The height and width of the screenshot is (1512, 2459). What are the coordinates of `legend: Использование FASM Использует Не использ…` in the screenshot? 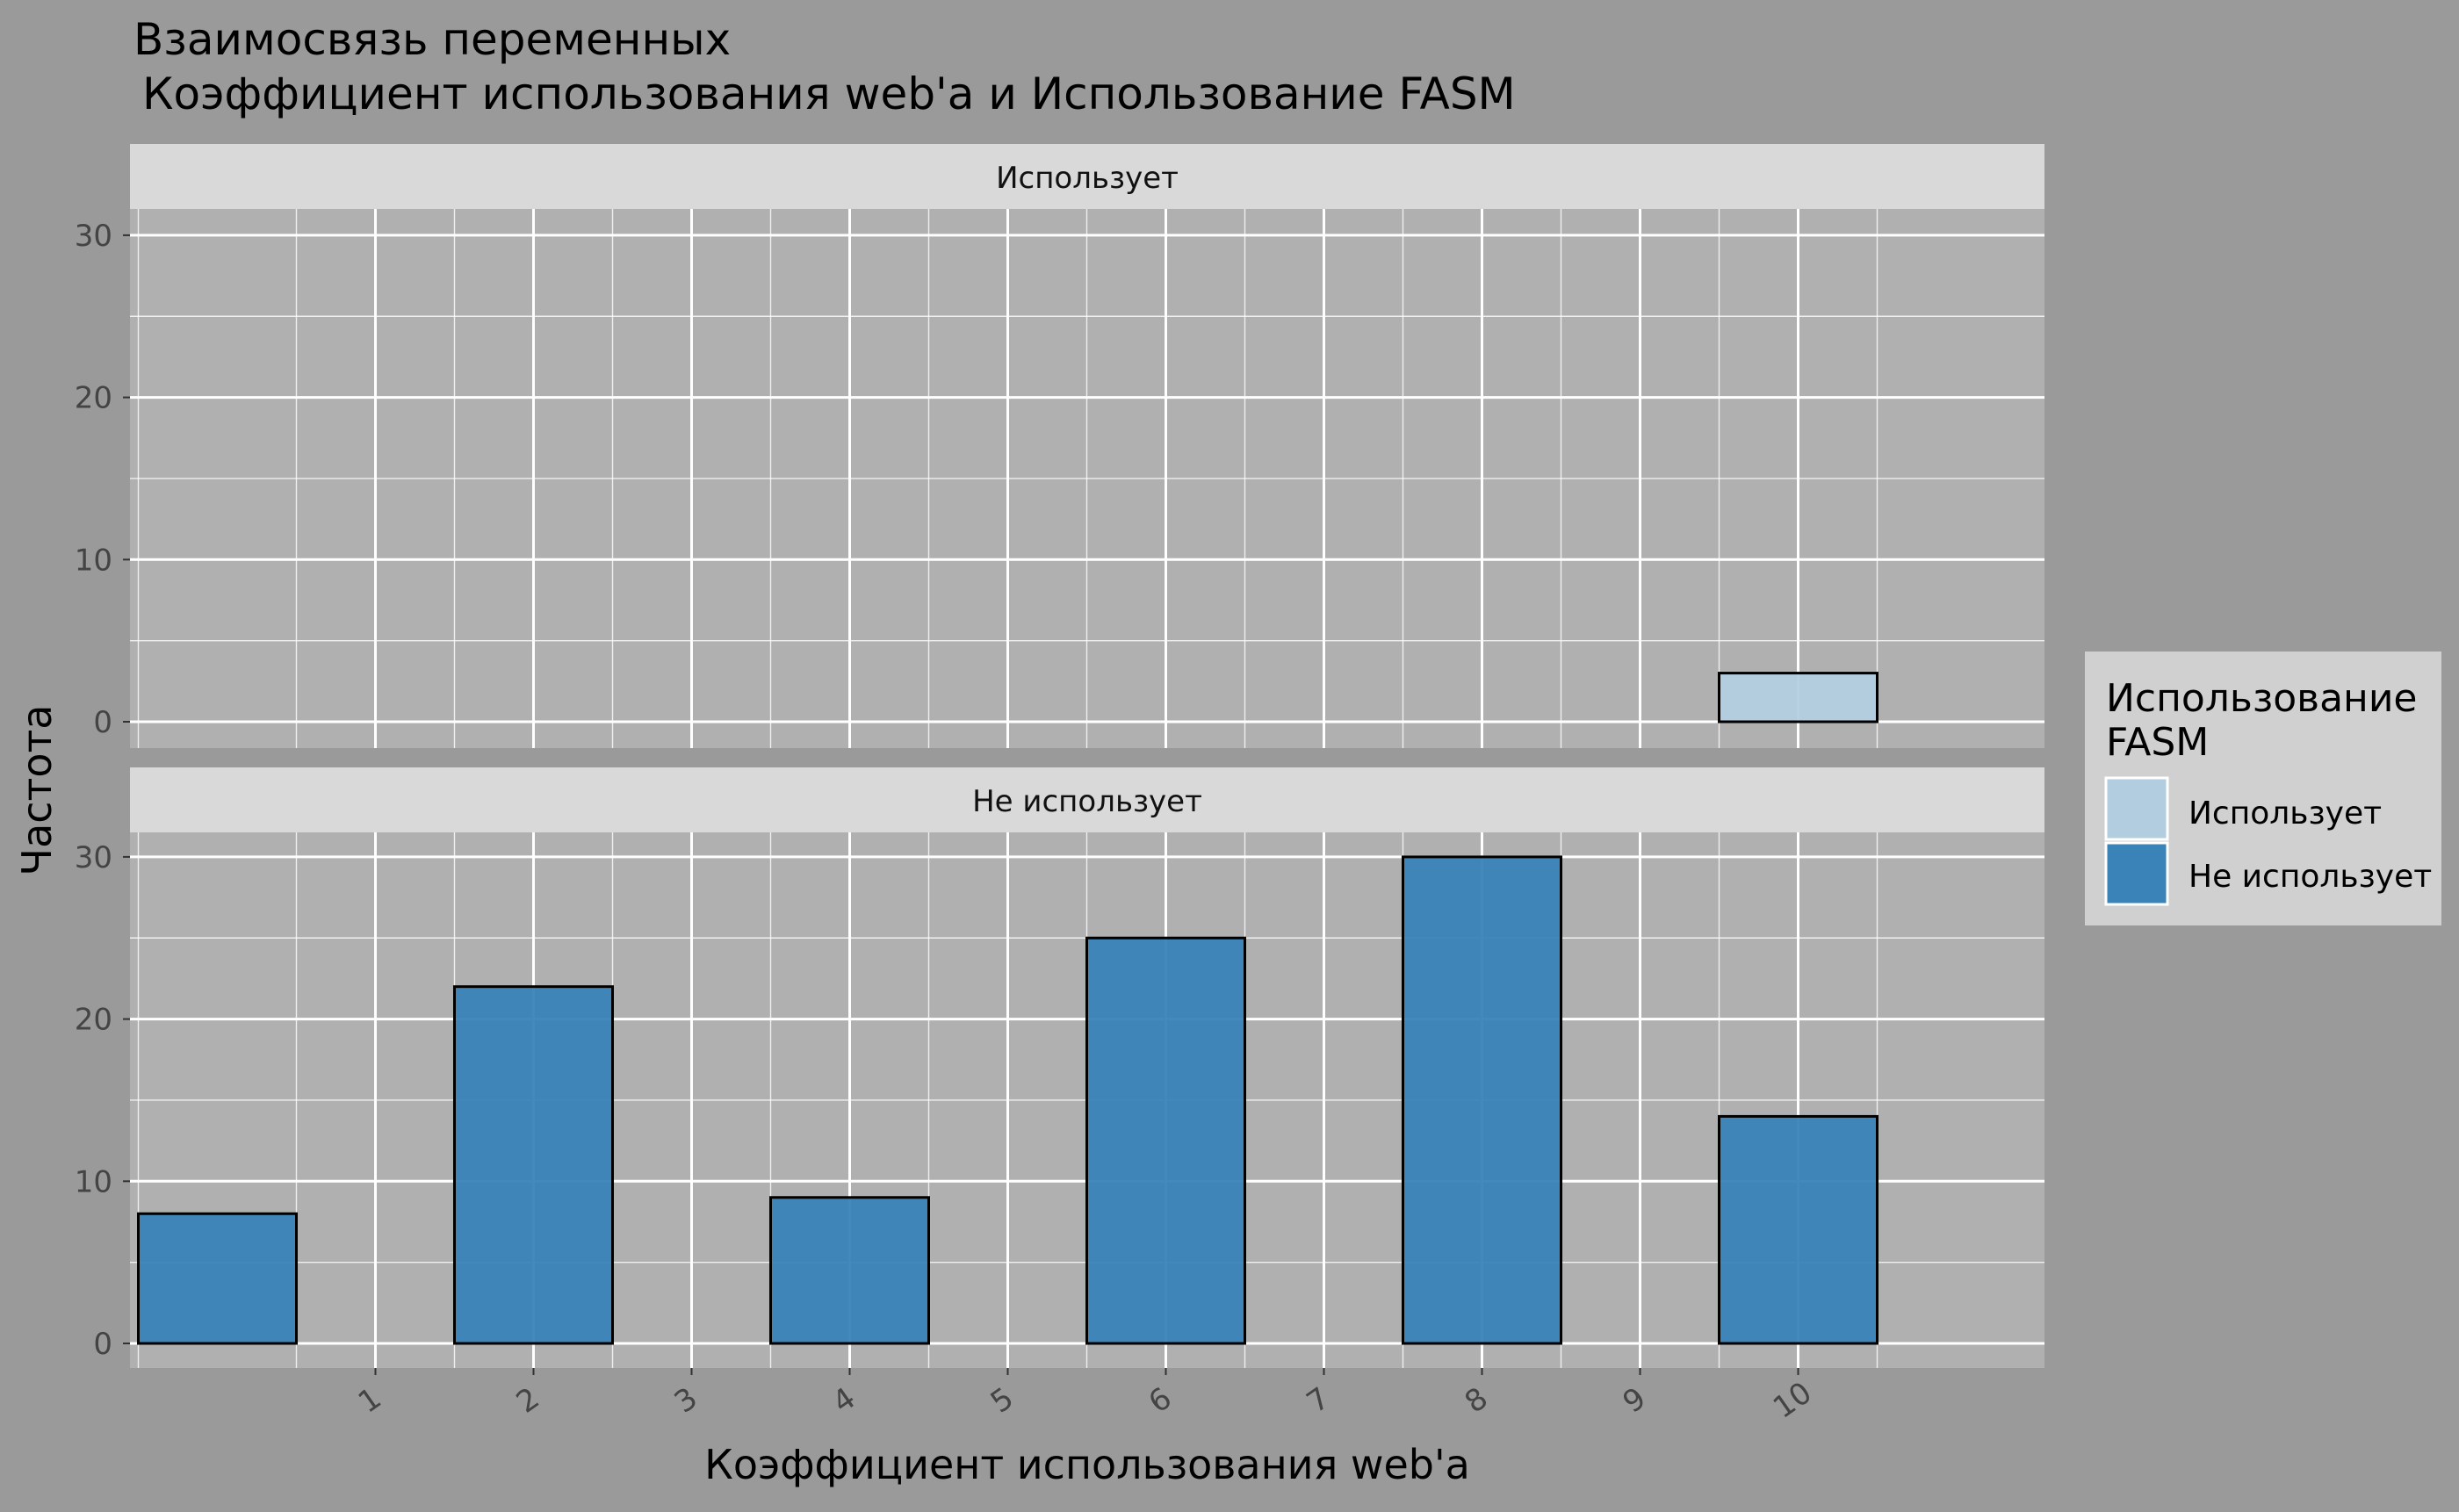 It's located at (2263, 788).